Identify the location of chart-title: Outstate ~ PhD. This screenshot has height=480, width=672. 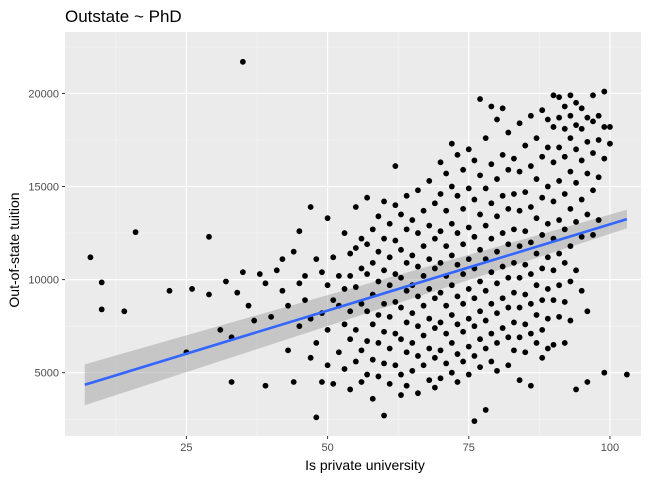
(123, 16).